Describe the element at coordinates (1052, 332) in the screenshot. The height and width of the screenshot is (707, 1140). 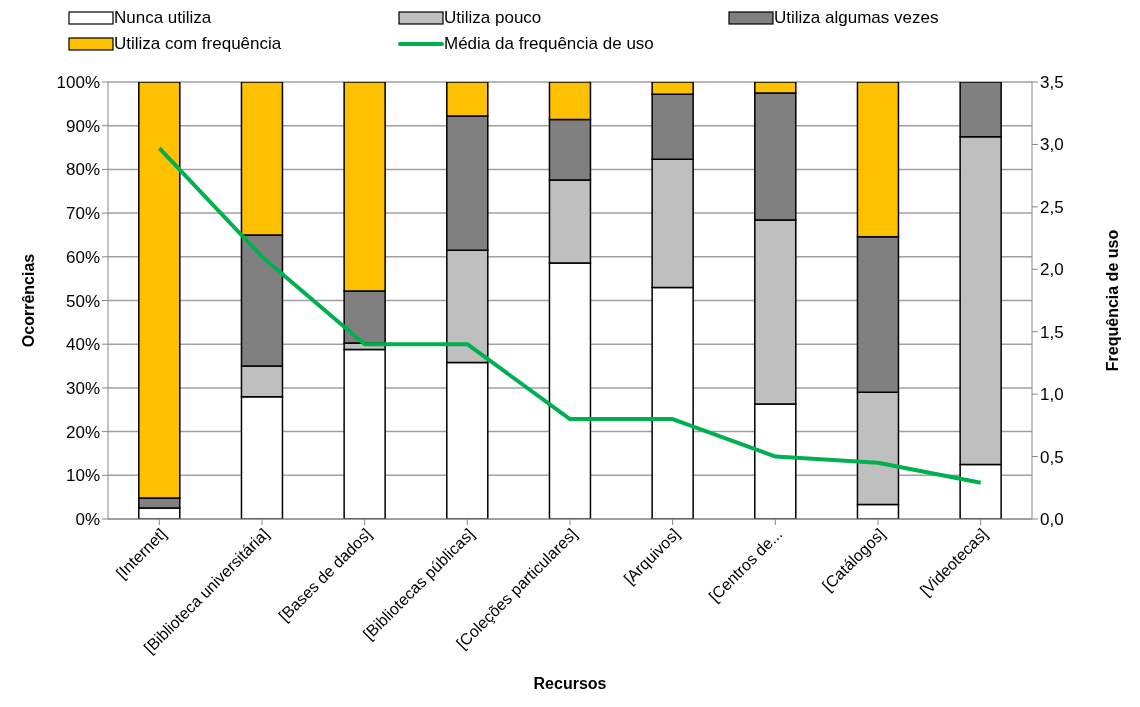
I see `y2-tick-label: 1,5` at that location.